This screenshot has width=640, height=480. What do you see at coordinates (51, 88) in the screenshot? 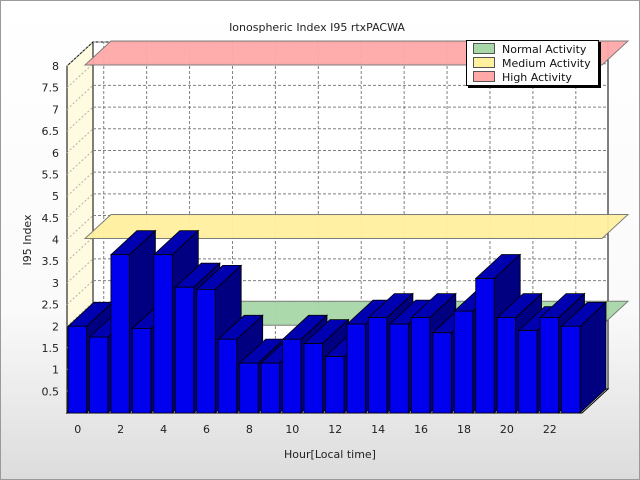
I see `y-tick-label: 7.5` at bounding box center [51, 88].